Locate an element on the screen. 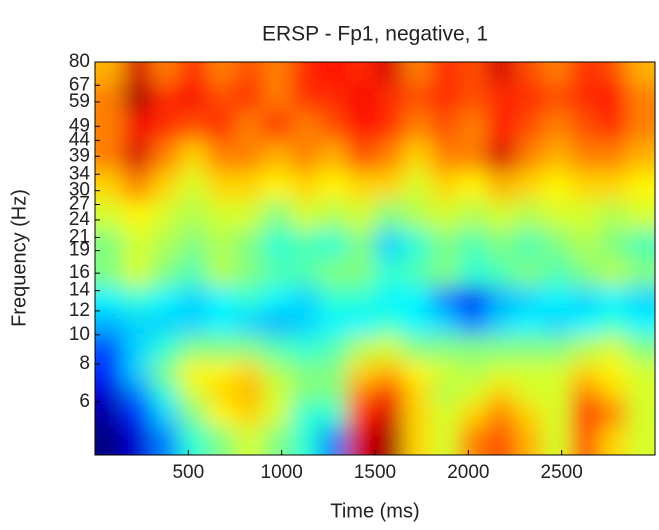 This screenshot has height=530, width=659. chart-title: ERSP - Fp1, negative, 1 is located at coordinates (375, 34).